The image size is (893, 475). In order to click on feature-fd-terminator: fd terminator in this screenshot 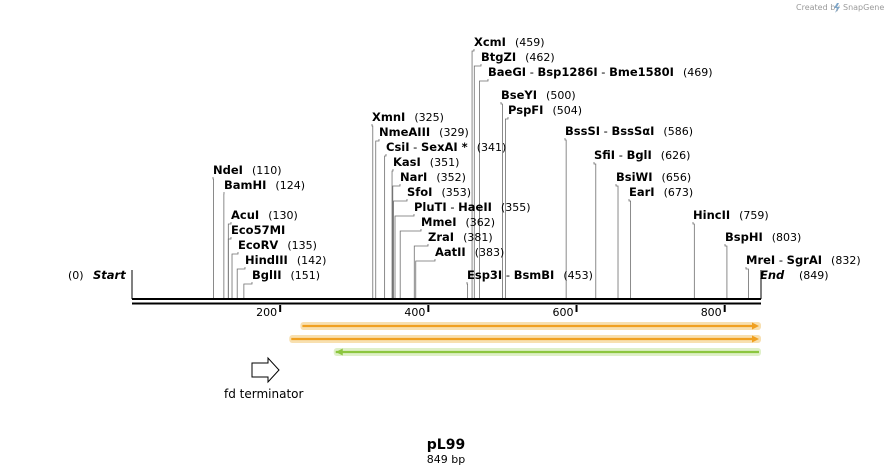, I will do `click(263, 378)`.